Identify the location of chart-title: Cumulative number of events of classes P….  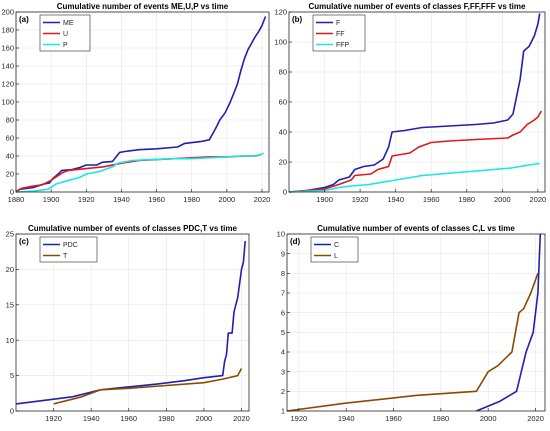
(133, 228).